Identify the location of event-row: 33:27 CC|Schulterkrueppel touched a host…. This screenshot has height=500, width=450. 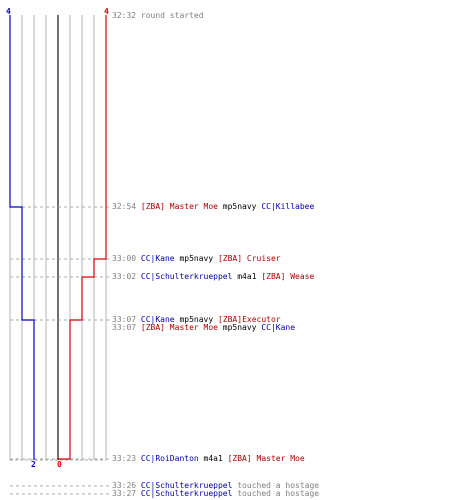
(215, 493).